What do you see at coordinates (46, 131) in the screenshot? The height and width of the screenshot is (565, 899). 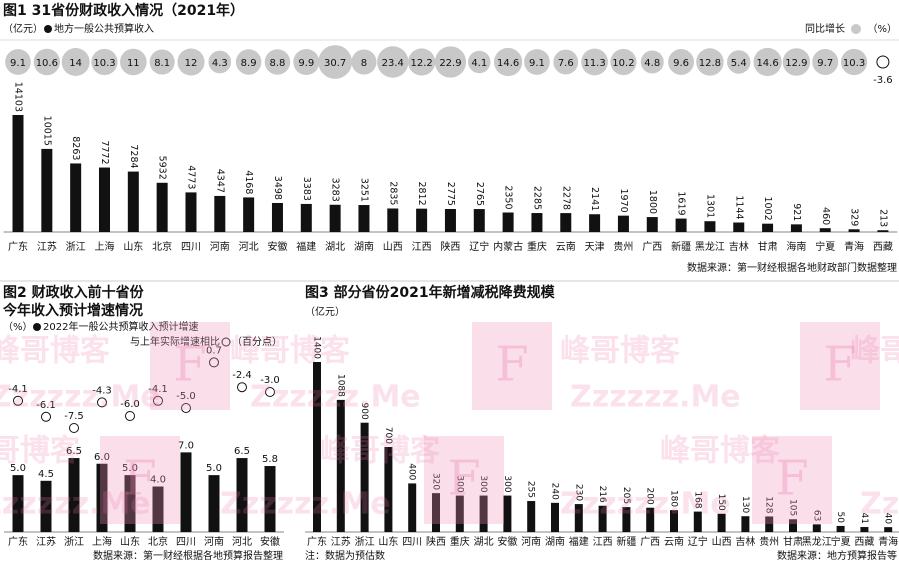 I see `data-label: 10015` at bounding box center [46, 131].